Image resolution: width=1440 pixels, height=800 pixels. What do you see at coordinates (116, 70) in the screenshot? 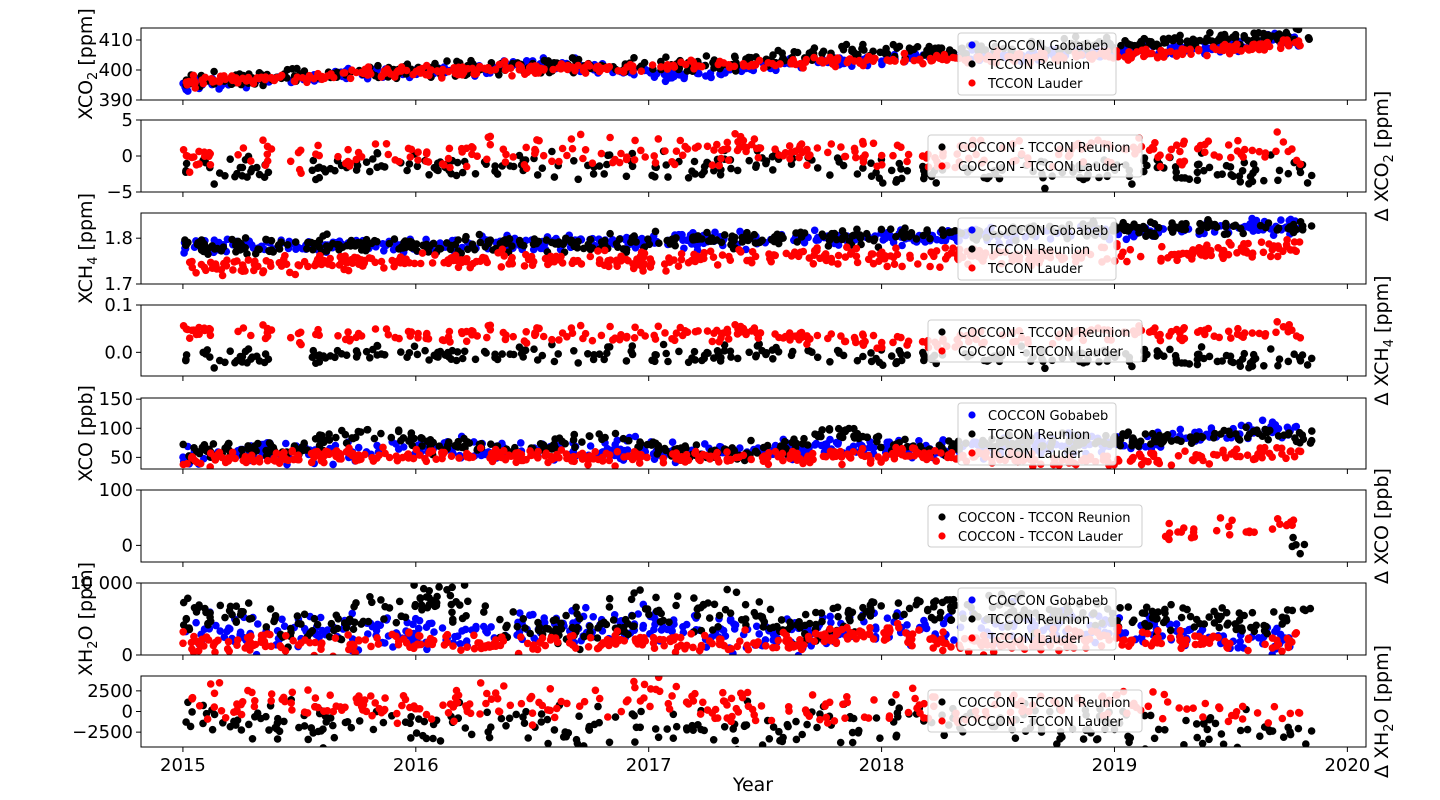
I see `y-tick-label: 400` at bounding box center [116, 70].